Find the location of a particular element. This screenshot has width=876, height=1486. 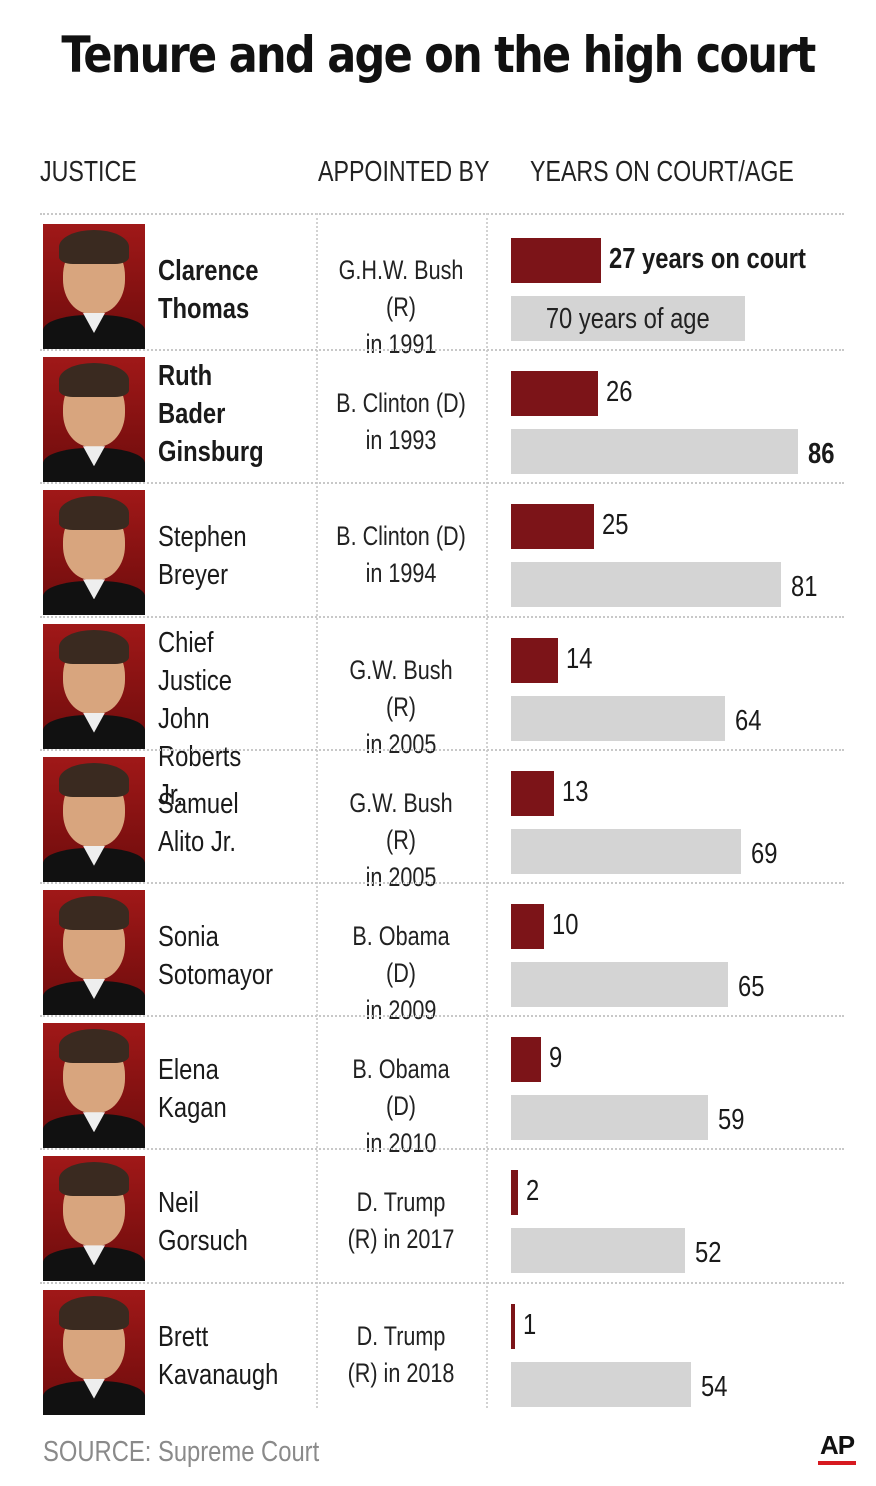

ap-logo: AP is located at coordinates (837, 1445).